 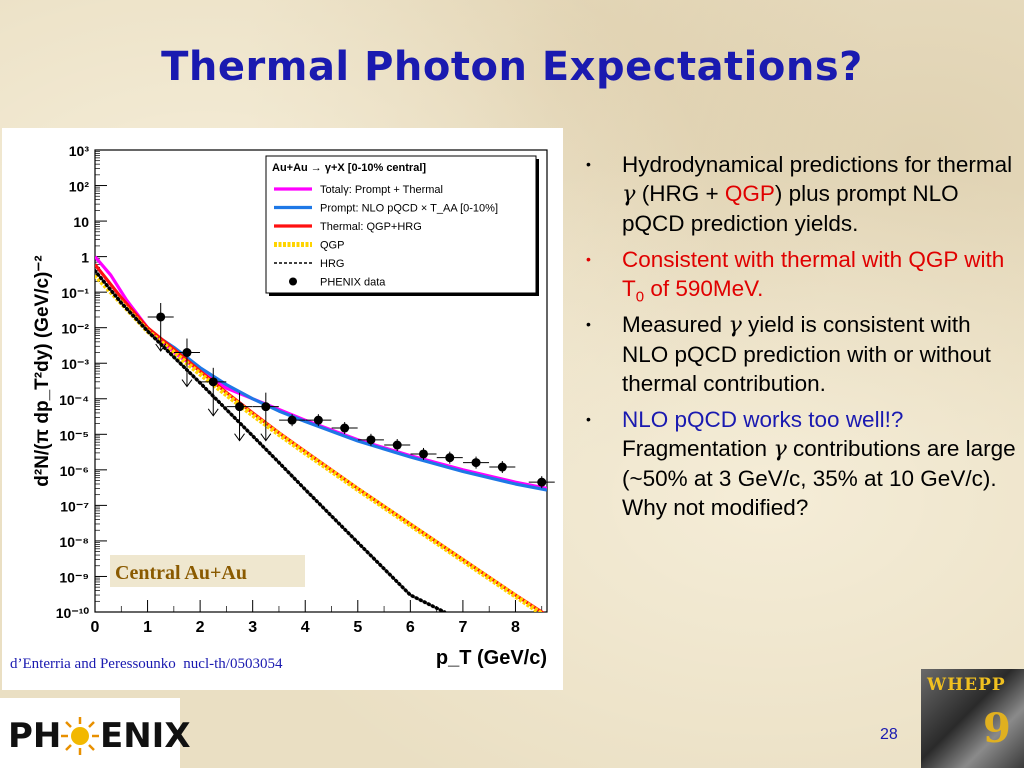 I want to click on phenix-logo: PH ENIX, so click(x=95, y=733).